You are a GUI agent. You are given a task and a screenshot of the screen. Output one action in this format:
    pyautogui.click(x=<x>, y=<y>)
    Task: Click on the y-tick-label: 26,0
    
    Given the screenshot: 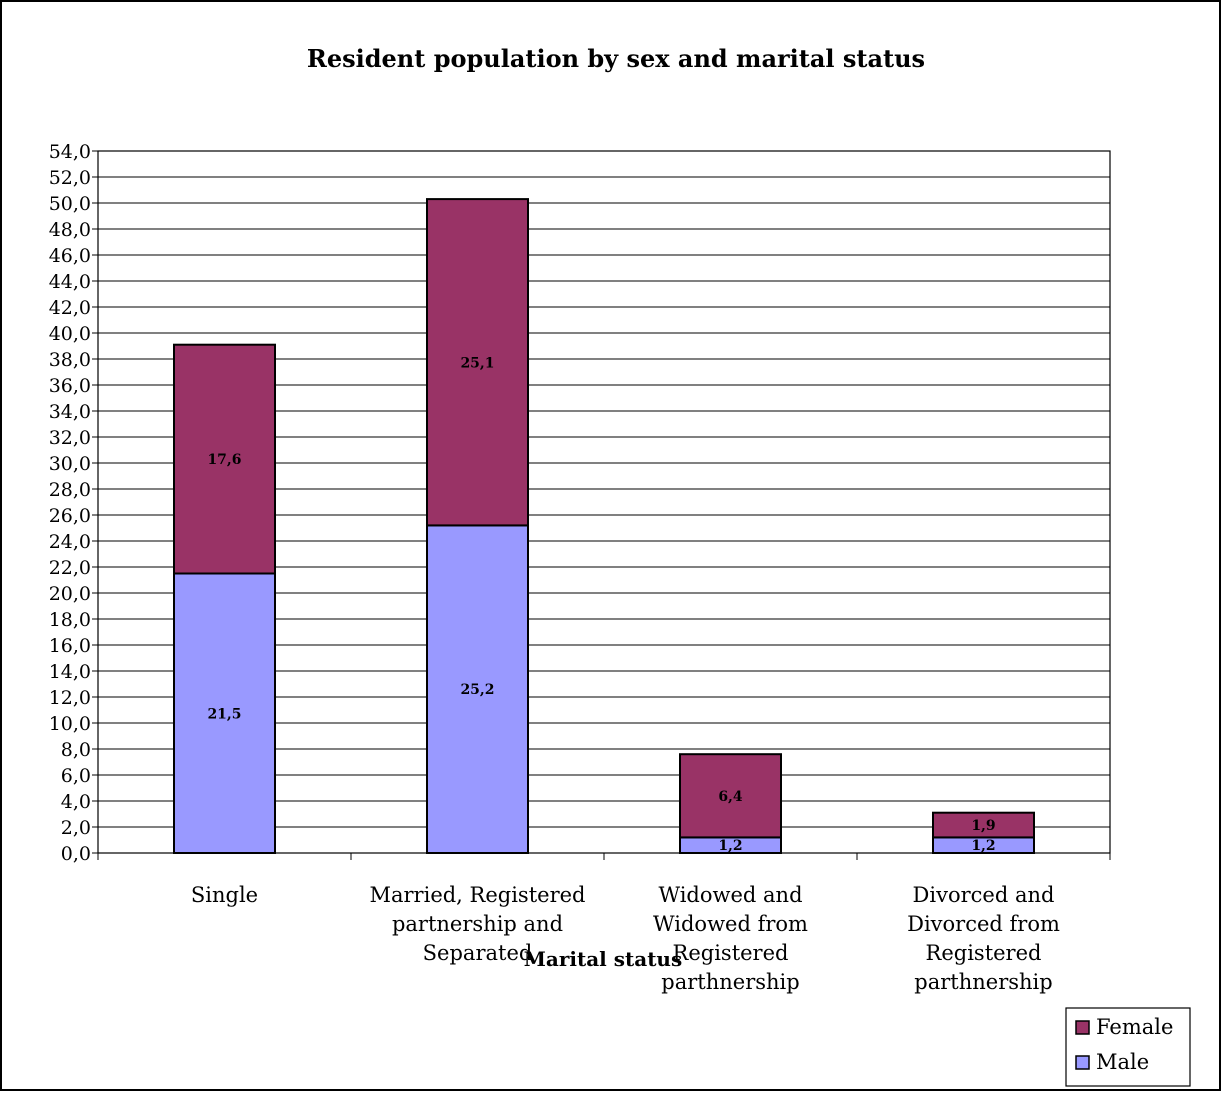 What is the action you would take?
    pyautogui.click(x=70, y=516)
    